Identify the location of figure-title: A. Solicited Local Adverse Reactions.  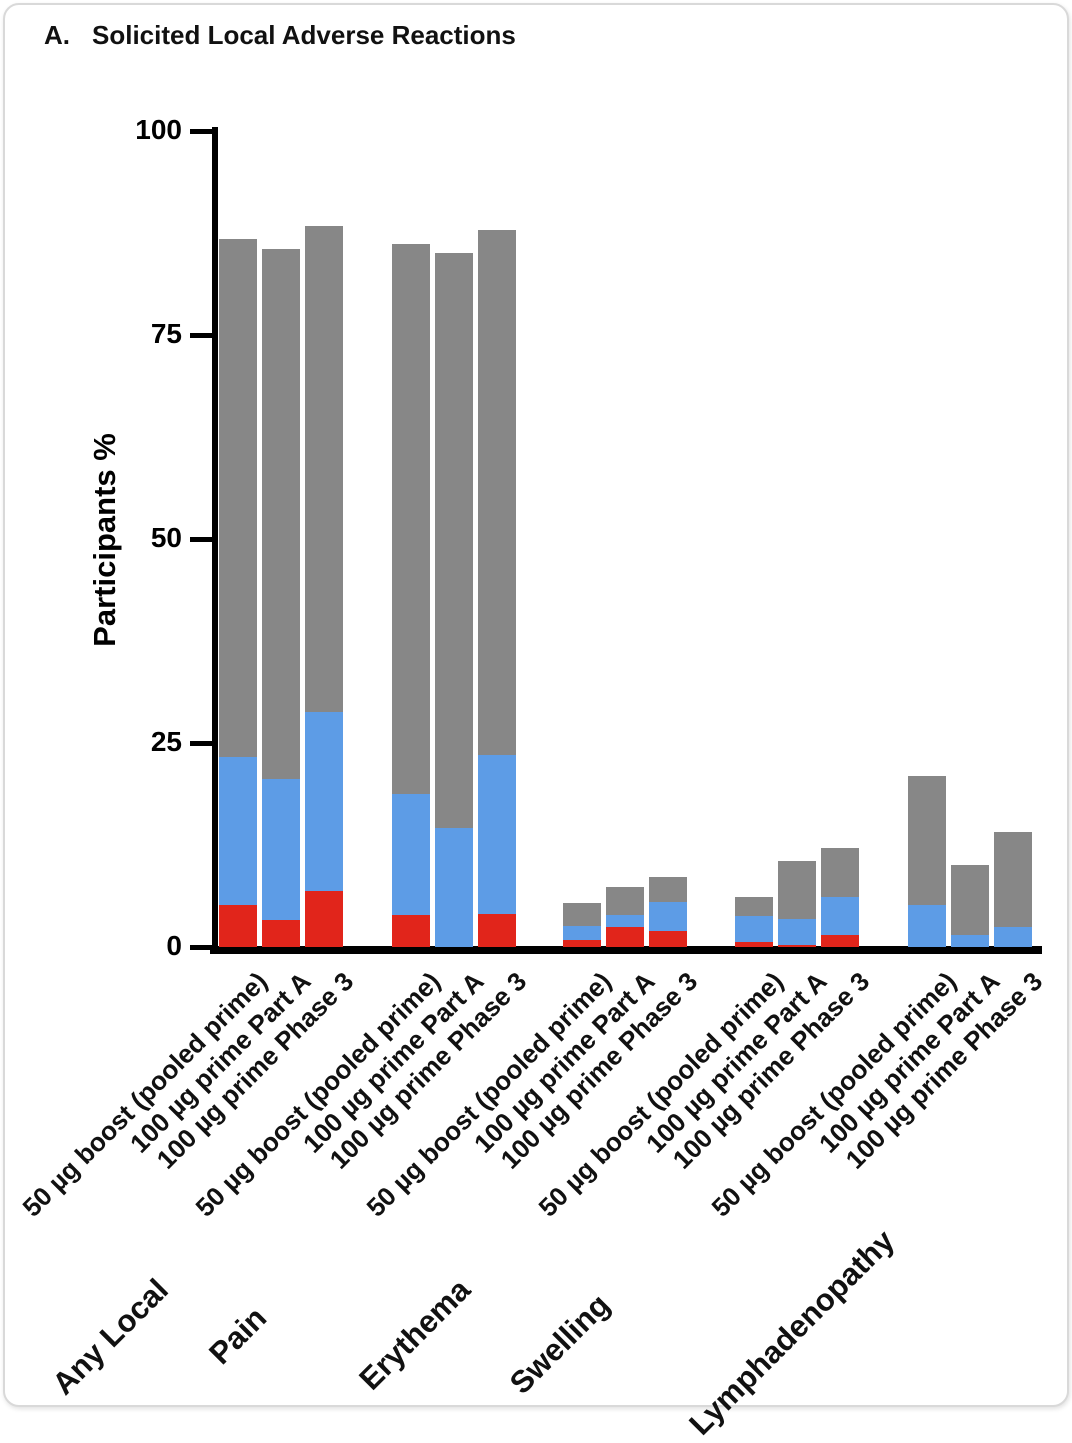
(280, 35).